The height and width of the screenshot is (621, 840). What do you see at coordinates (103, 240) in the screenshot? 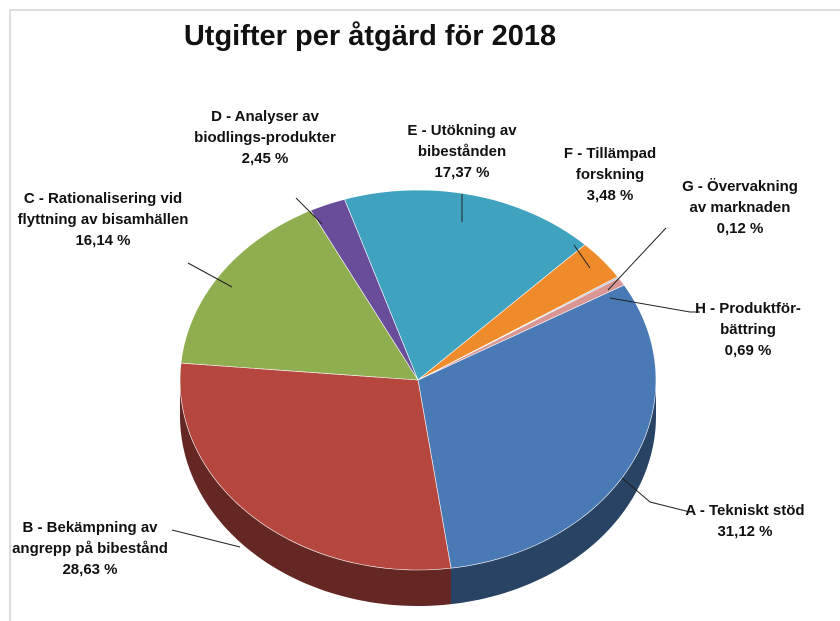
I see `slice-value-label: 16,14 %` at bounding box center [103, 240].